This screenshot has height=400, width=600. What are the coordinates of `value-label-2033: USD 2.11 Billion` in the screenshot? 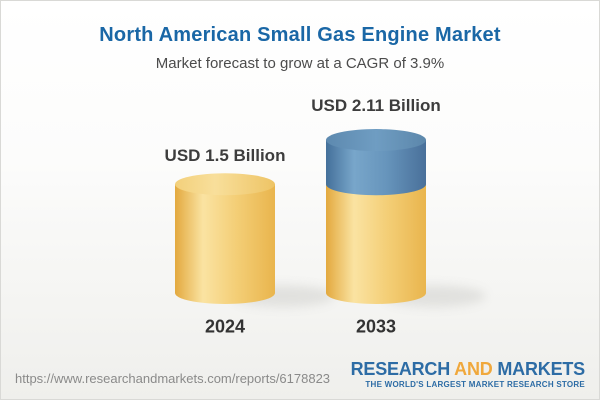 It's located at (376, 105).